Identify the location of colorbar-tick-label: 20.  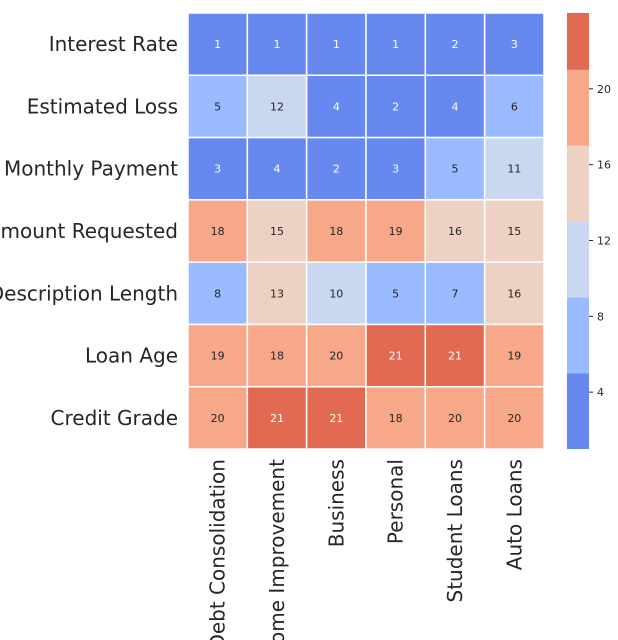
(604, 89).